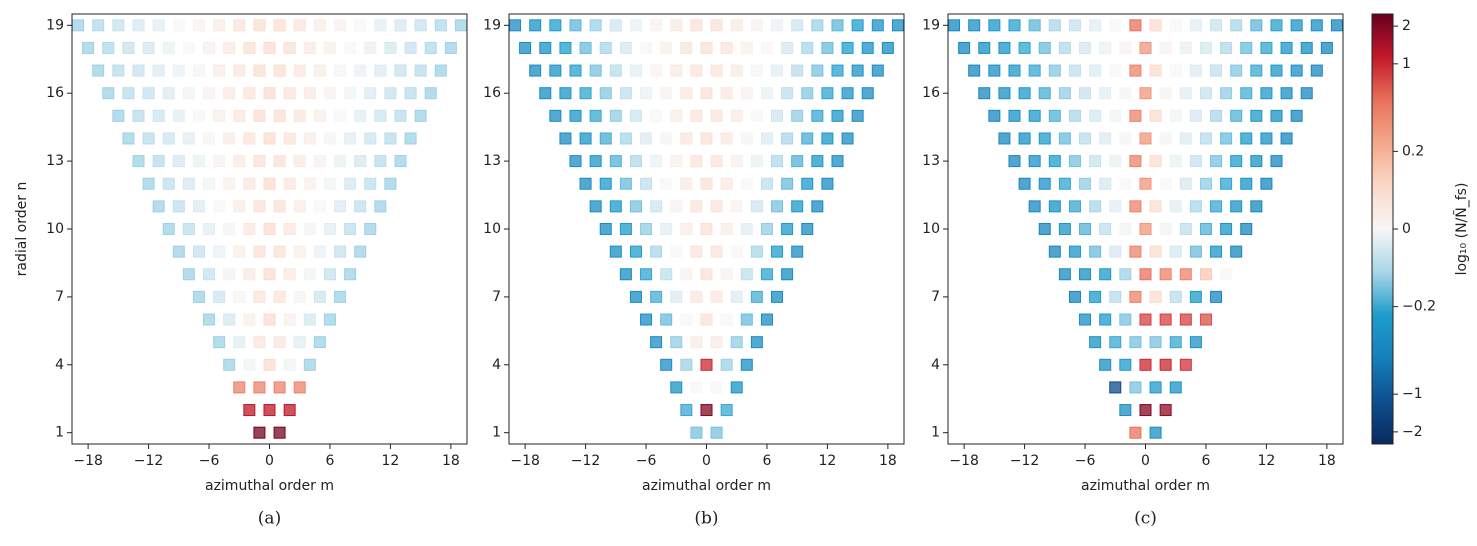 The width and height of the screenshot is (1477, 546). What do you see at coordinates (1406, 64) in the screenshot?
I see `colorbar-tick-label: 1` at bounding box center [1406, 64].